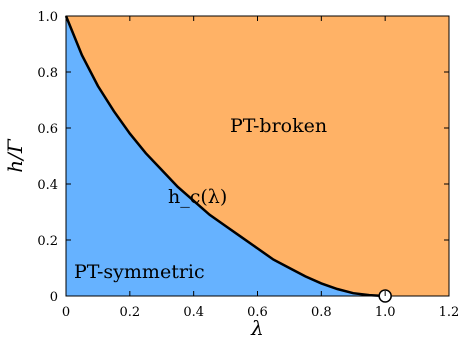 The image size is (464, 343). What do you see at coordinates (15, 155) in the screenshot?
I see `y-axis-label: h/Γ` at bounding box center [15, 155].